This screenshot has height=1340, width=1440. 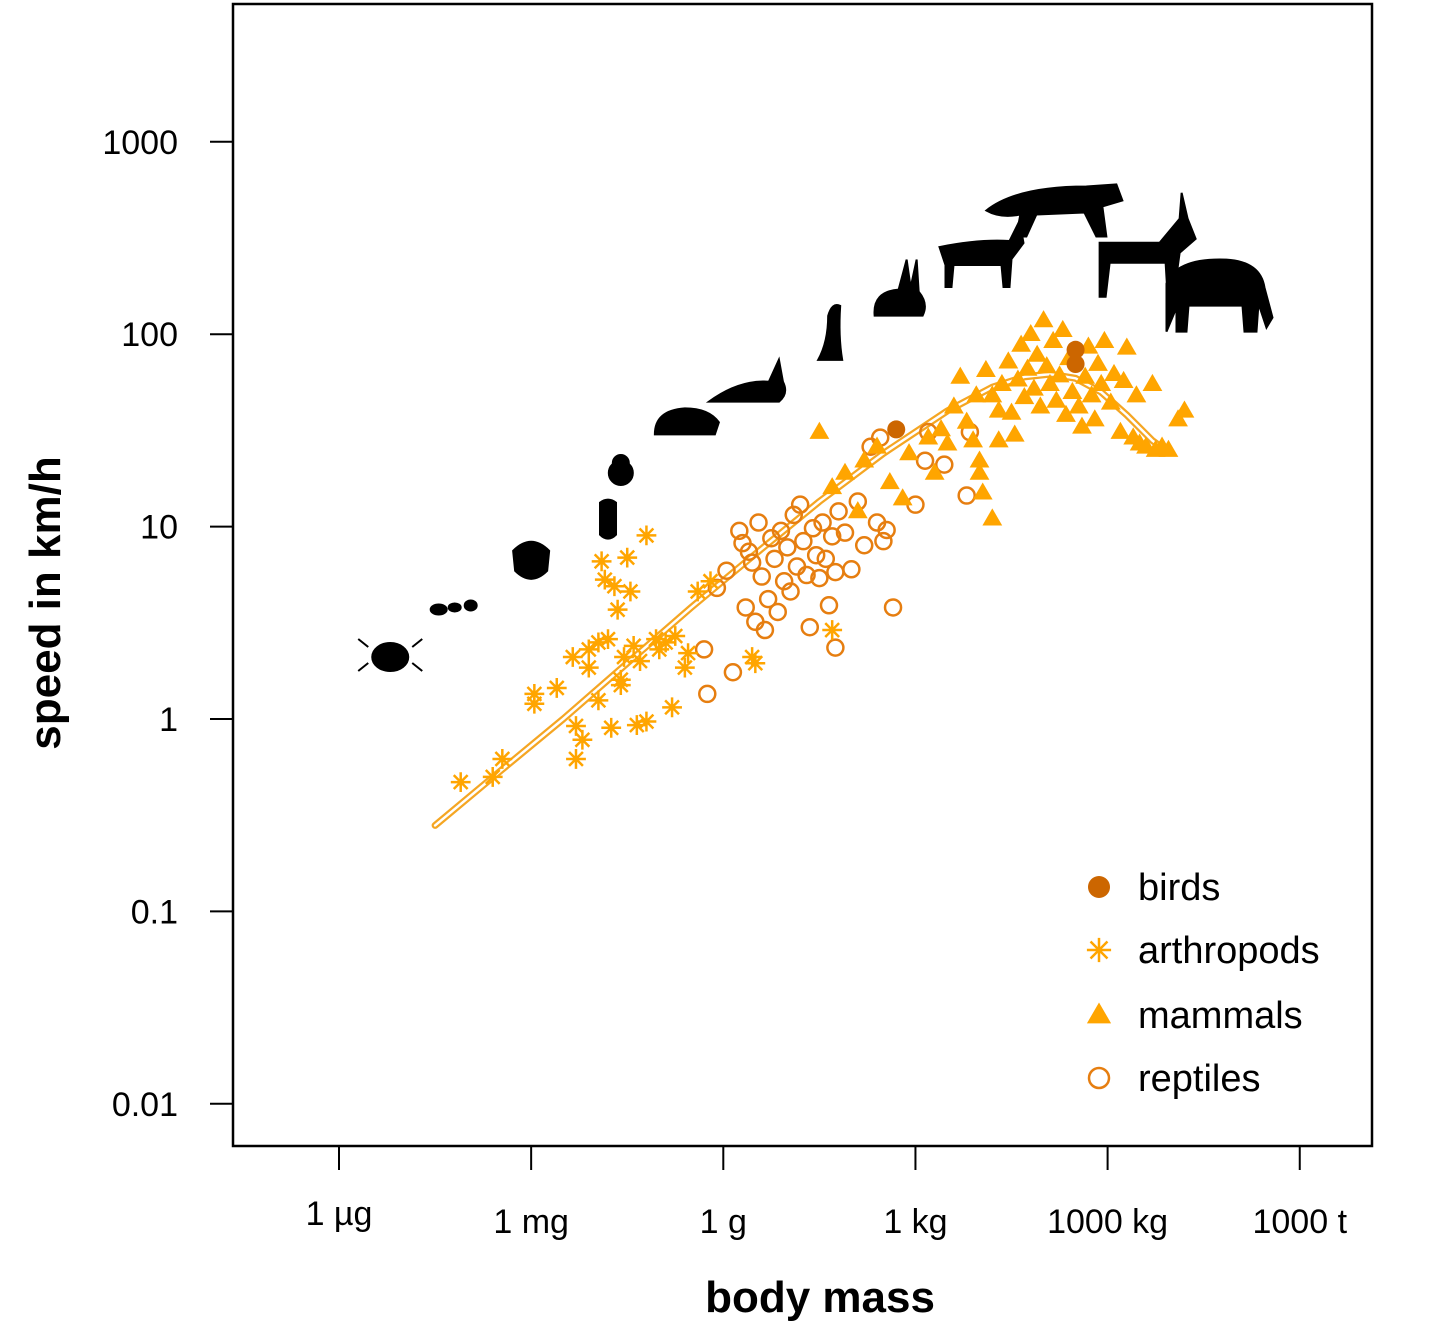 What do you see at coordinates (1174, 1079) in the screenshot?
I see `legend-item-reptiles: reptiles` at bounding box center [1174, 1079].